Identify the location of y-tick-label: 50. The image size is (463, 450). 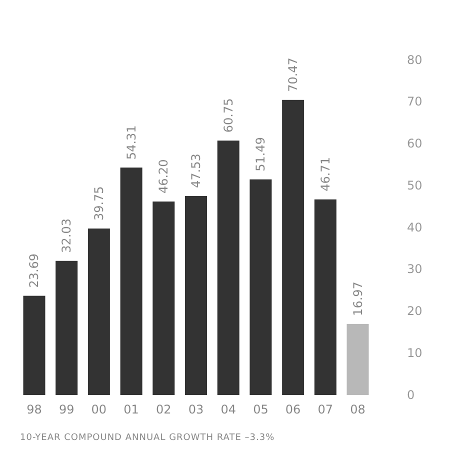
(414, 185).